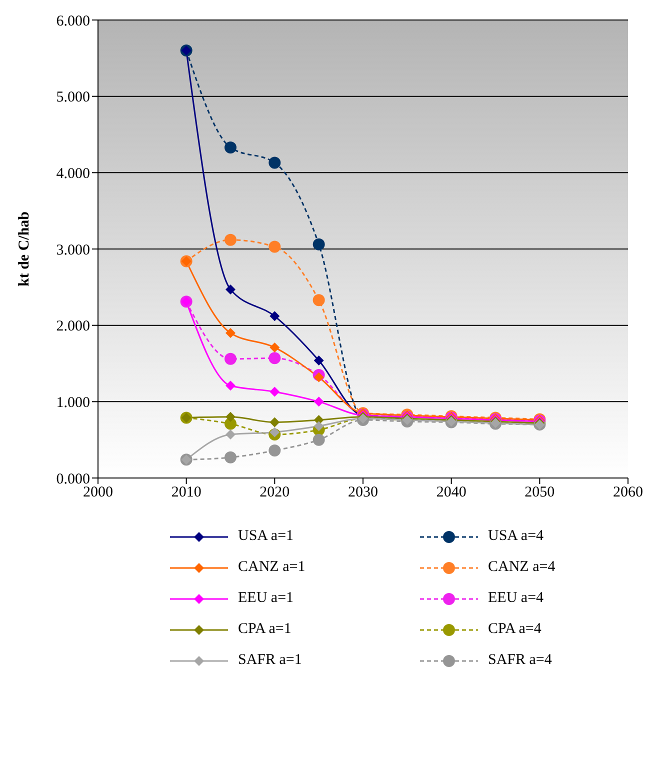  What do you see at coordinates (451, 492) in the screenshot?
I see `x-tick-label: 2040` at bounding box center [451, 492].